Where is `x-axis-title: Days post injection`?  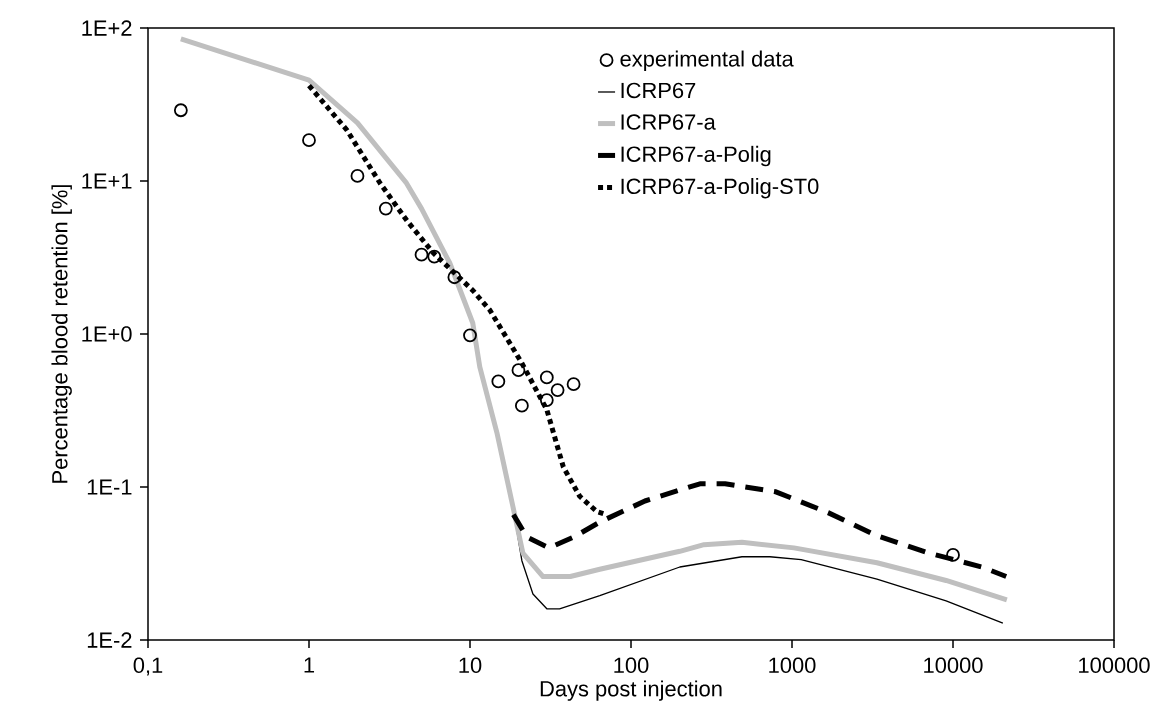
x-axis-title: Days post injection is located at coordinates (631, 690).